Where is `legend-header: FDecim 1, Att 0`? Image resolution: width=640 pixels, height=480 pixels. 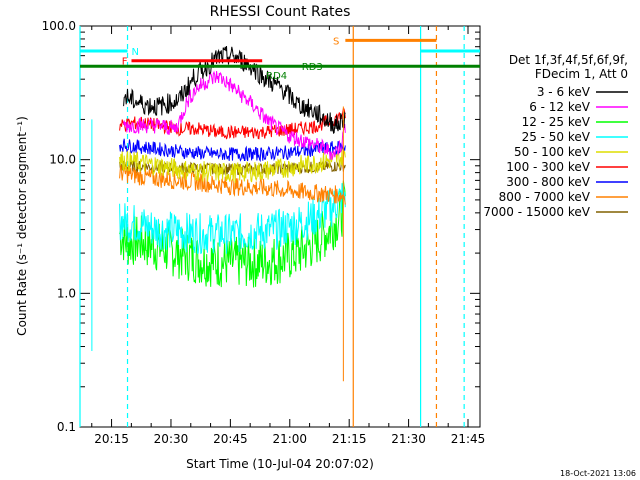
legend-header: FDecim 1, Att 0 is located at coordinates (581, 74).